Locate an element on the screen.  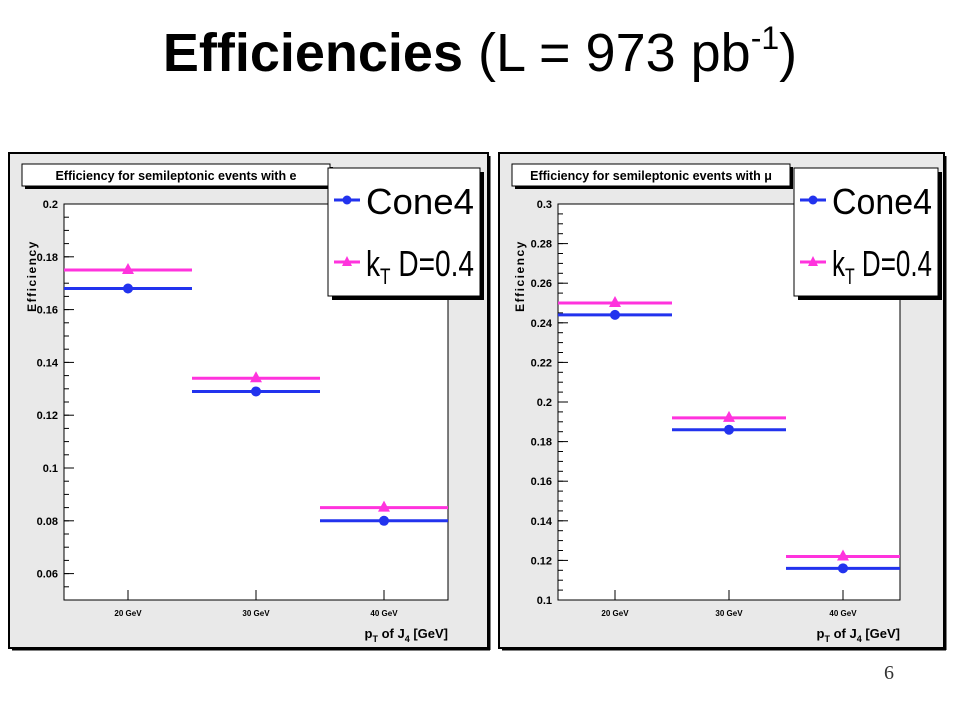
y-tick-label: 0.24 is located at coordinates (542, 324).